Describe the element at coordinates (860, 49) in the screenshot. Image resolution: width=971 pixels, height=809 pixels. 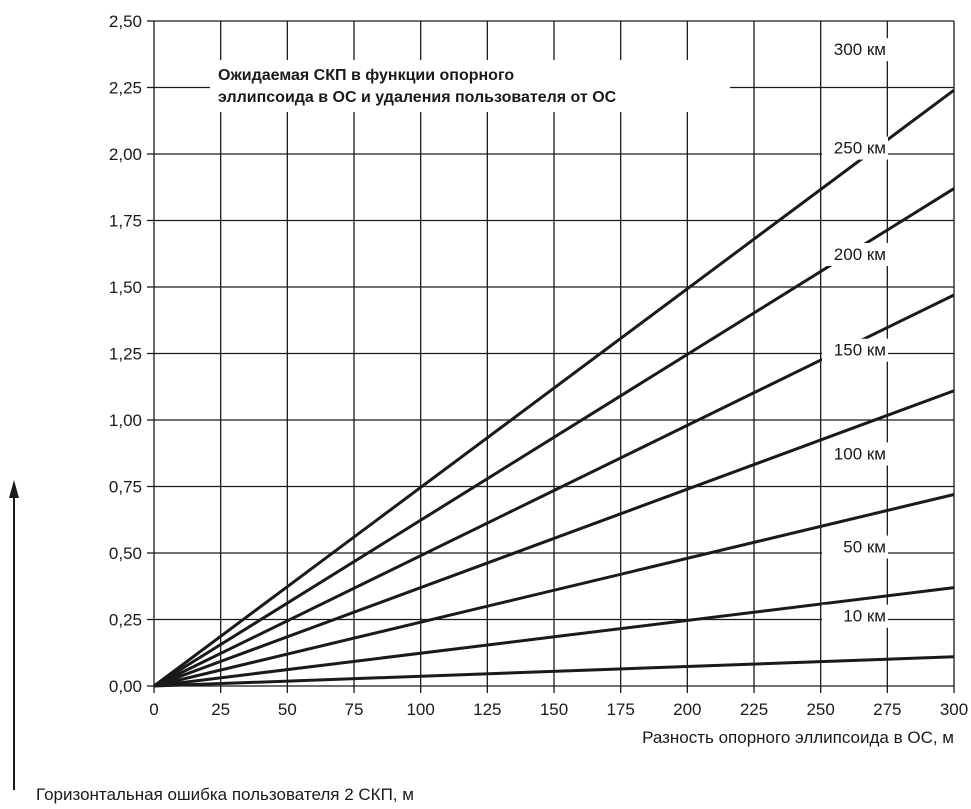
I see `series-label: 300 км` at that location.